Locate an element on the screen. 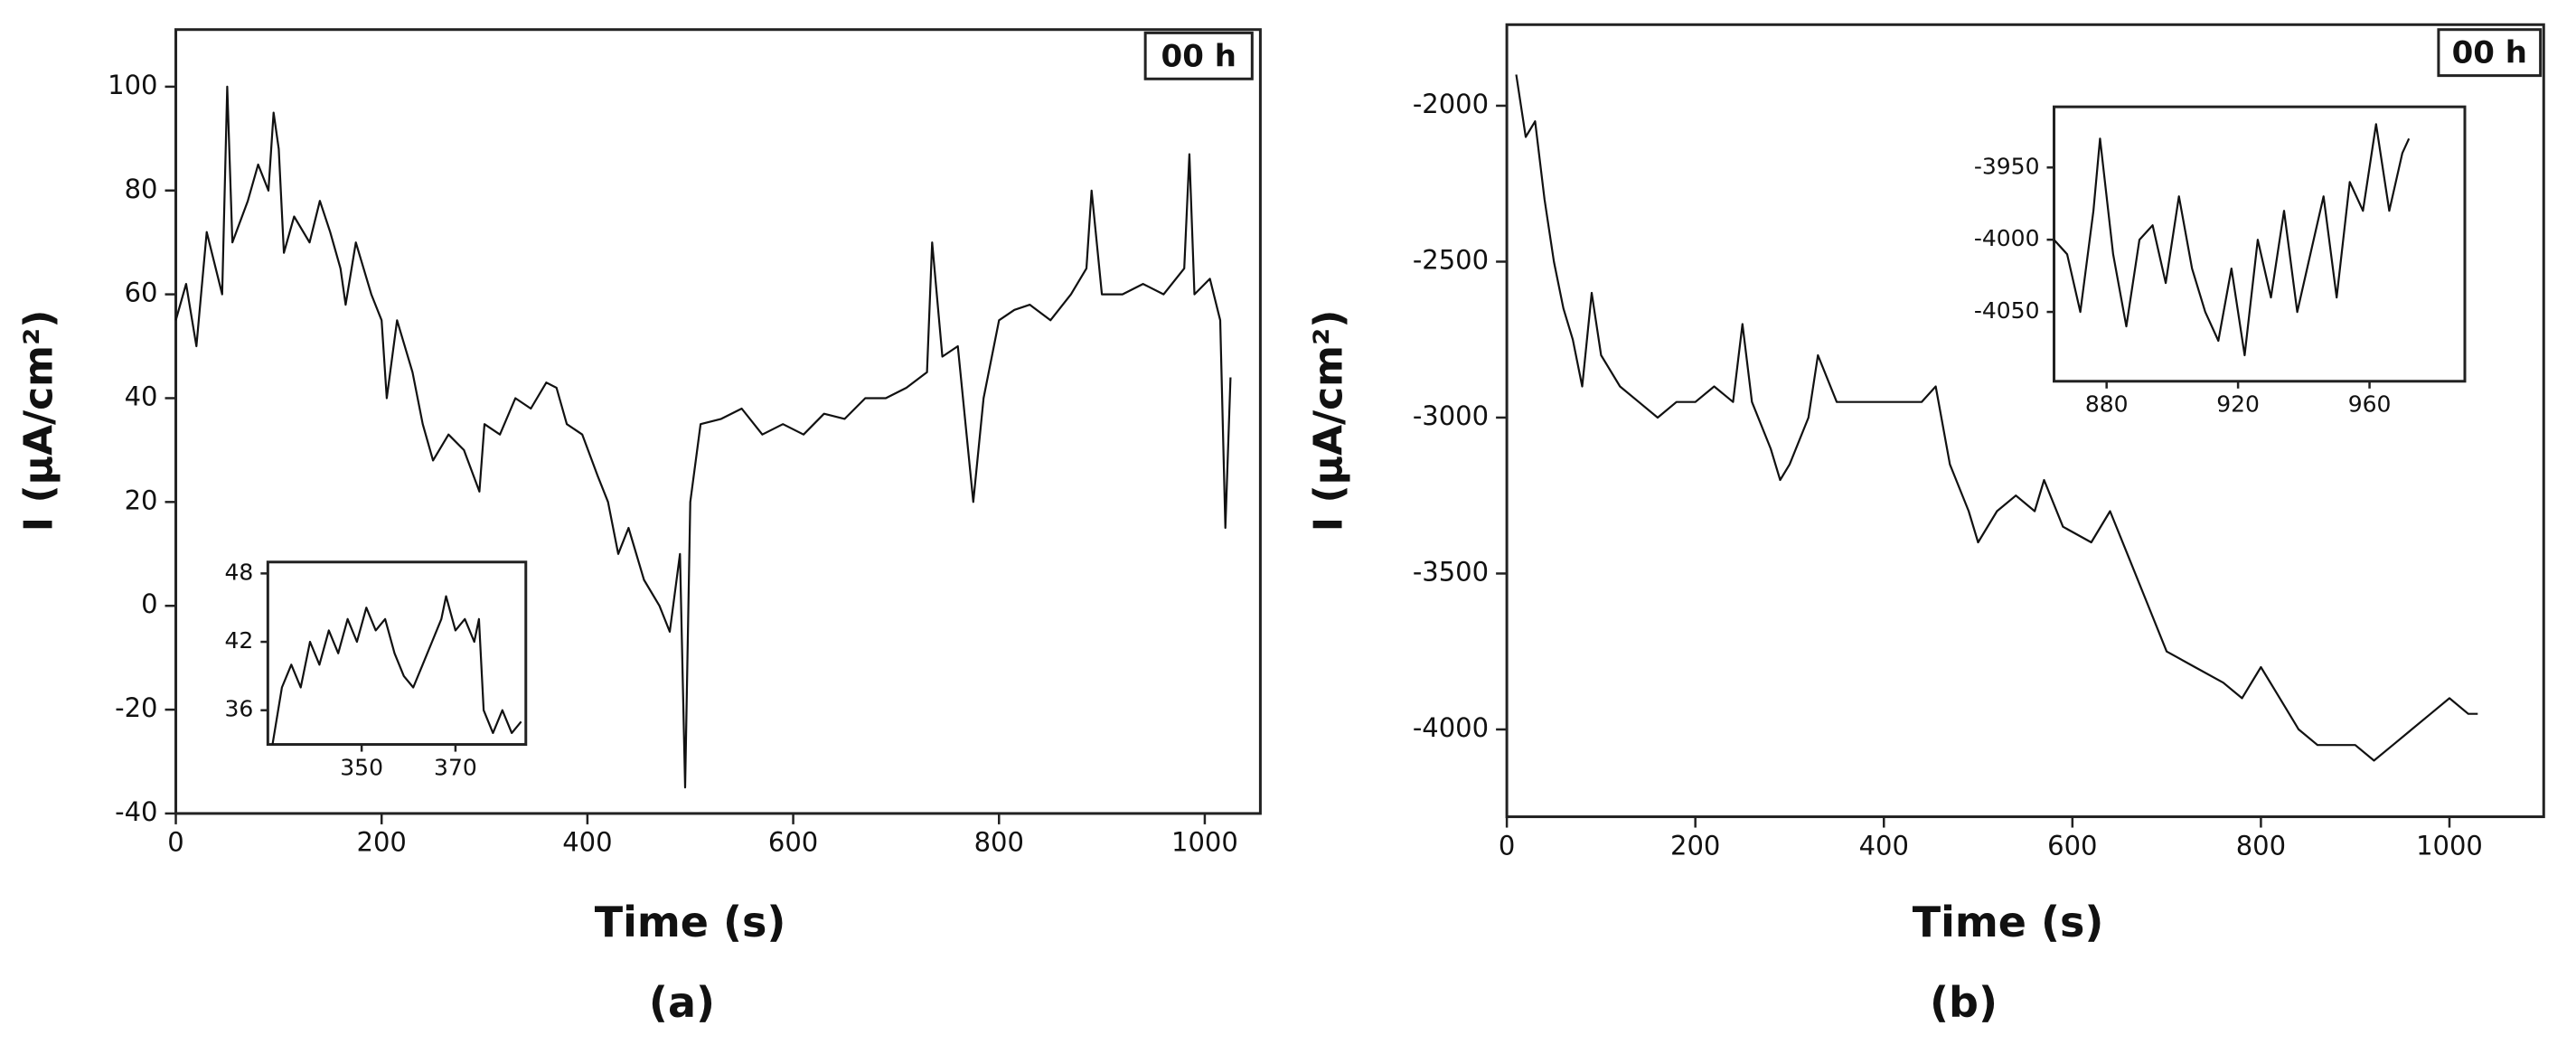 The image size is (2576, 1054). x-tick-label: 920 is located at coordinates (2238, 404).